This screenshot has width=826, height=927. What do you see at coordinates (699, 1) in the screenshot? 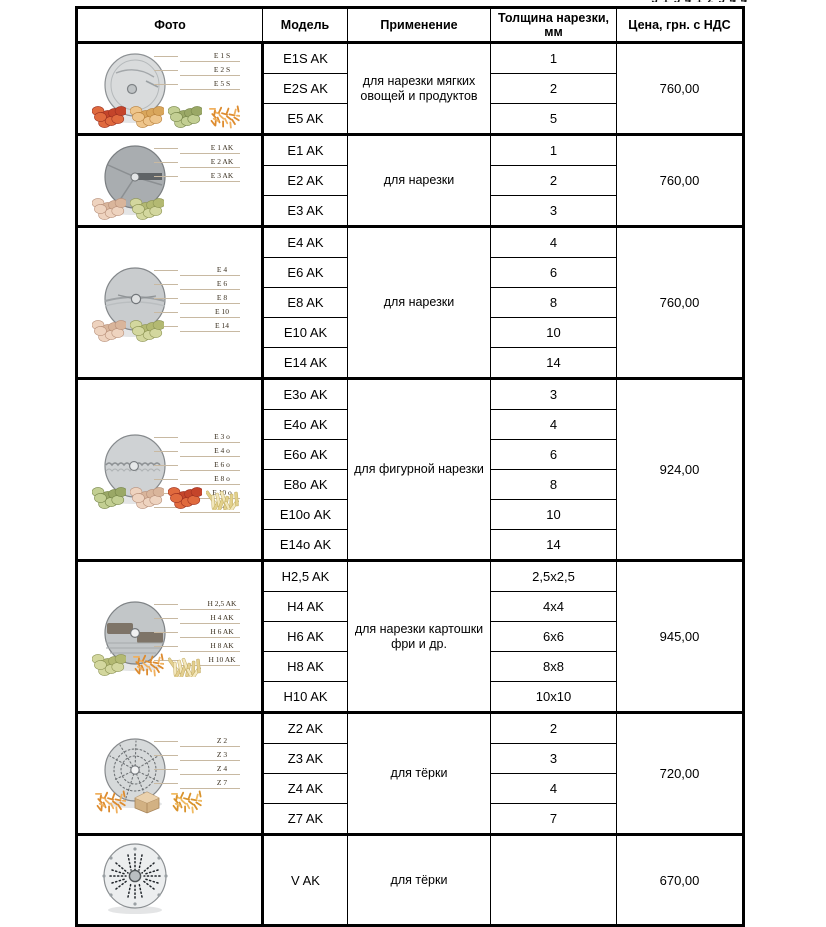
I see `cropped-header-text: 3 1 5 4 1 2 5 4 4` at bounding box center [699, 1].